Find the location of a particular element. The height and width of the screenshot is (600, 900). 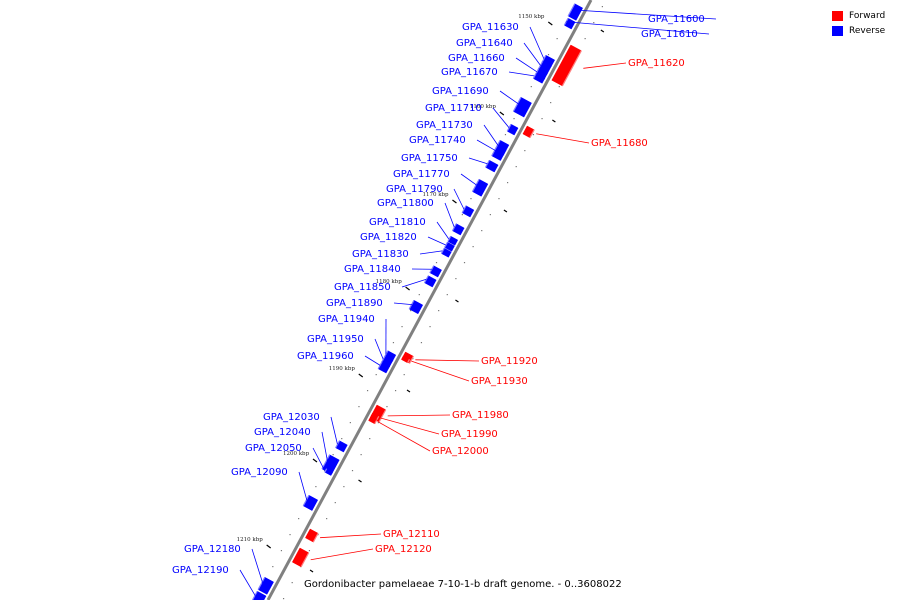

gene-label: GPA_11660 is located at coordinates (476, 58).